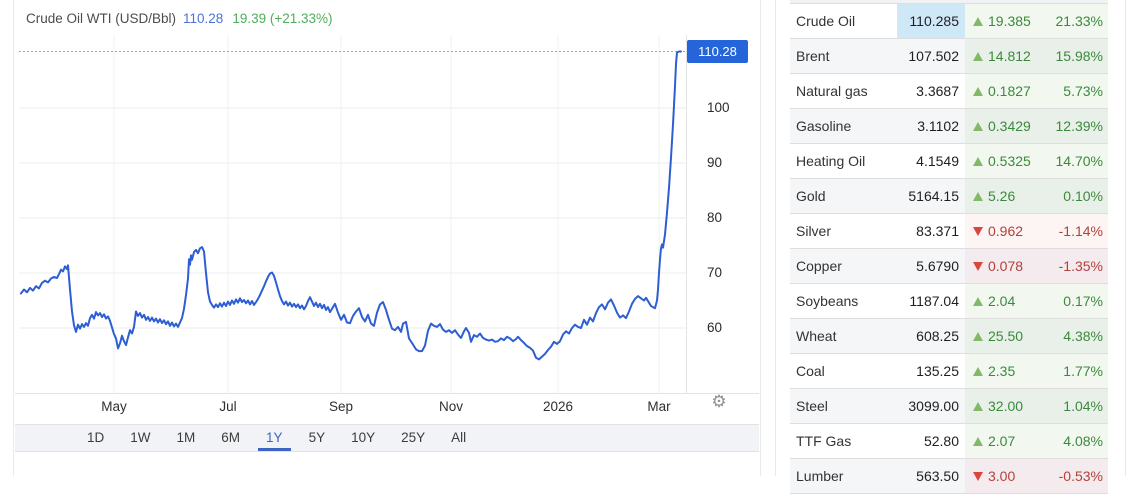 The height and width of the screenshot is (494, 1133). What do you see at coordinates (826, 21) in the screenshot?
I see `commodity-name: Crude Oil` at bounding box center [826, 21].